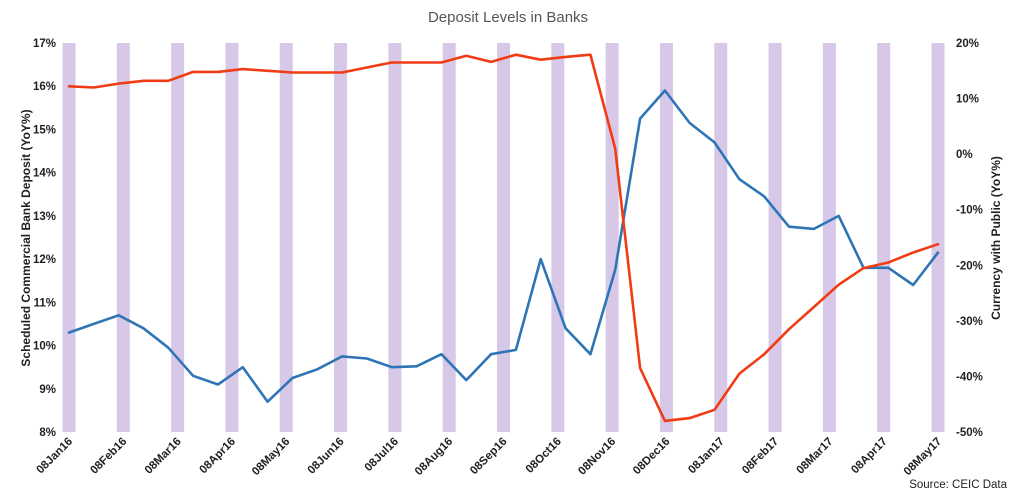 The width and height of the screenshot is (1017, 496). Describe the element at coordinates (760, 456) in the screenshot. I see `x-tick-label: 08Feb17` at that location.